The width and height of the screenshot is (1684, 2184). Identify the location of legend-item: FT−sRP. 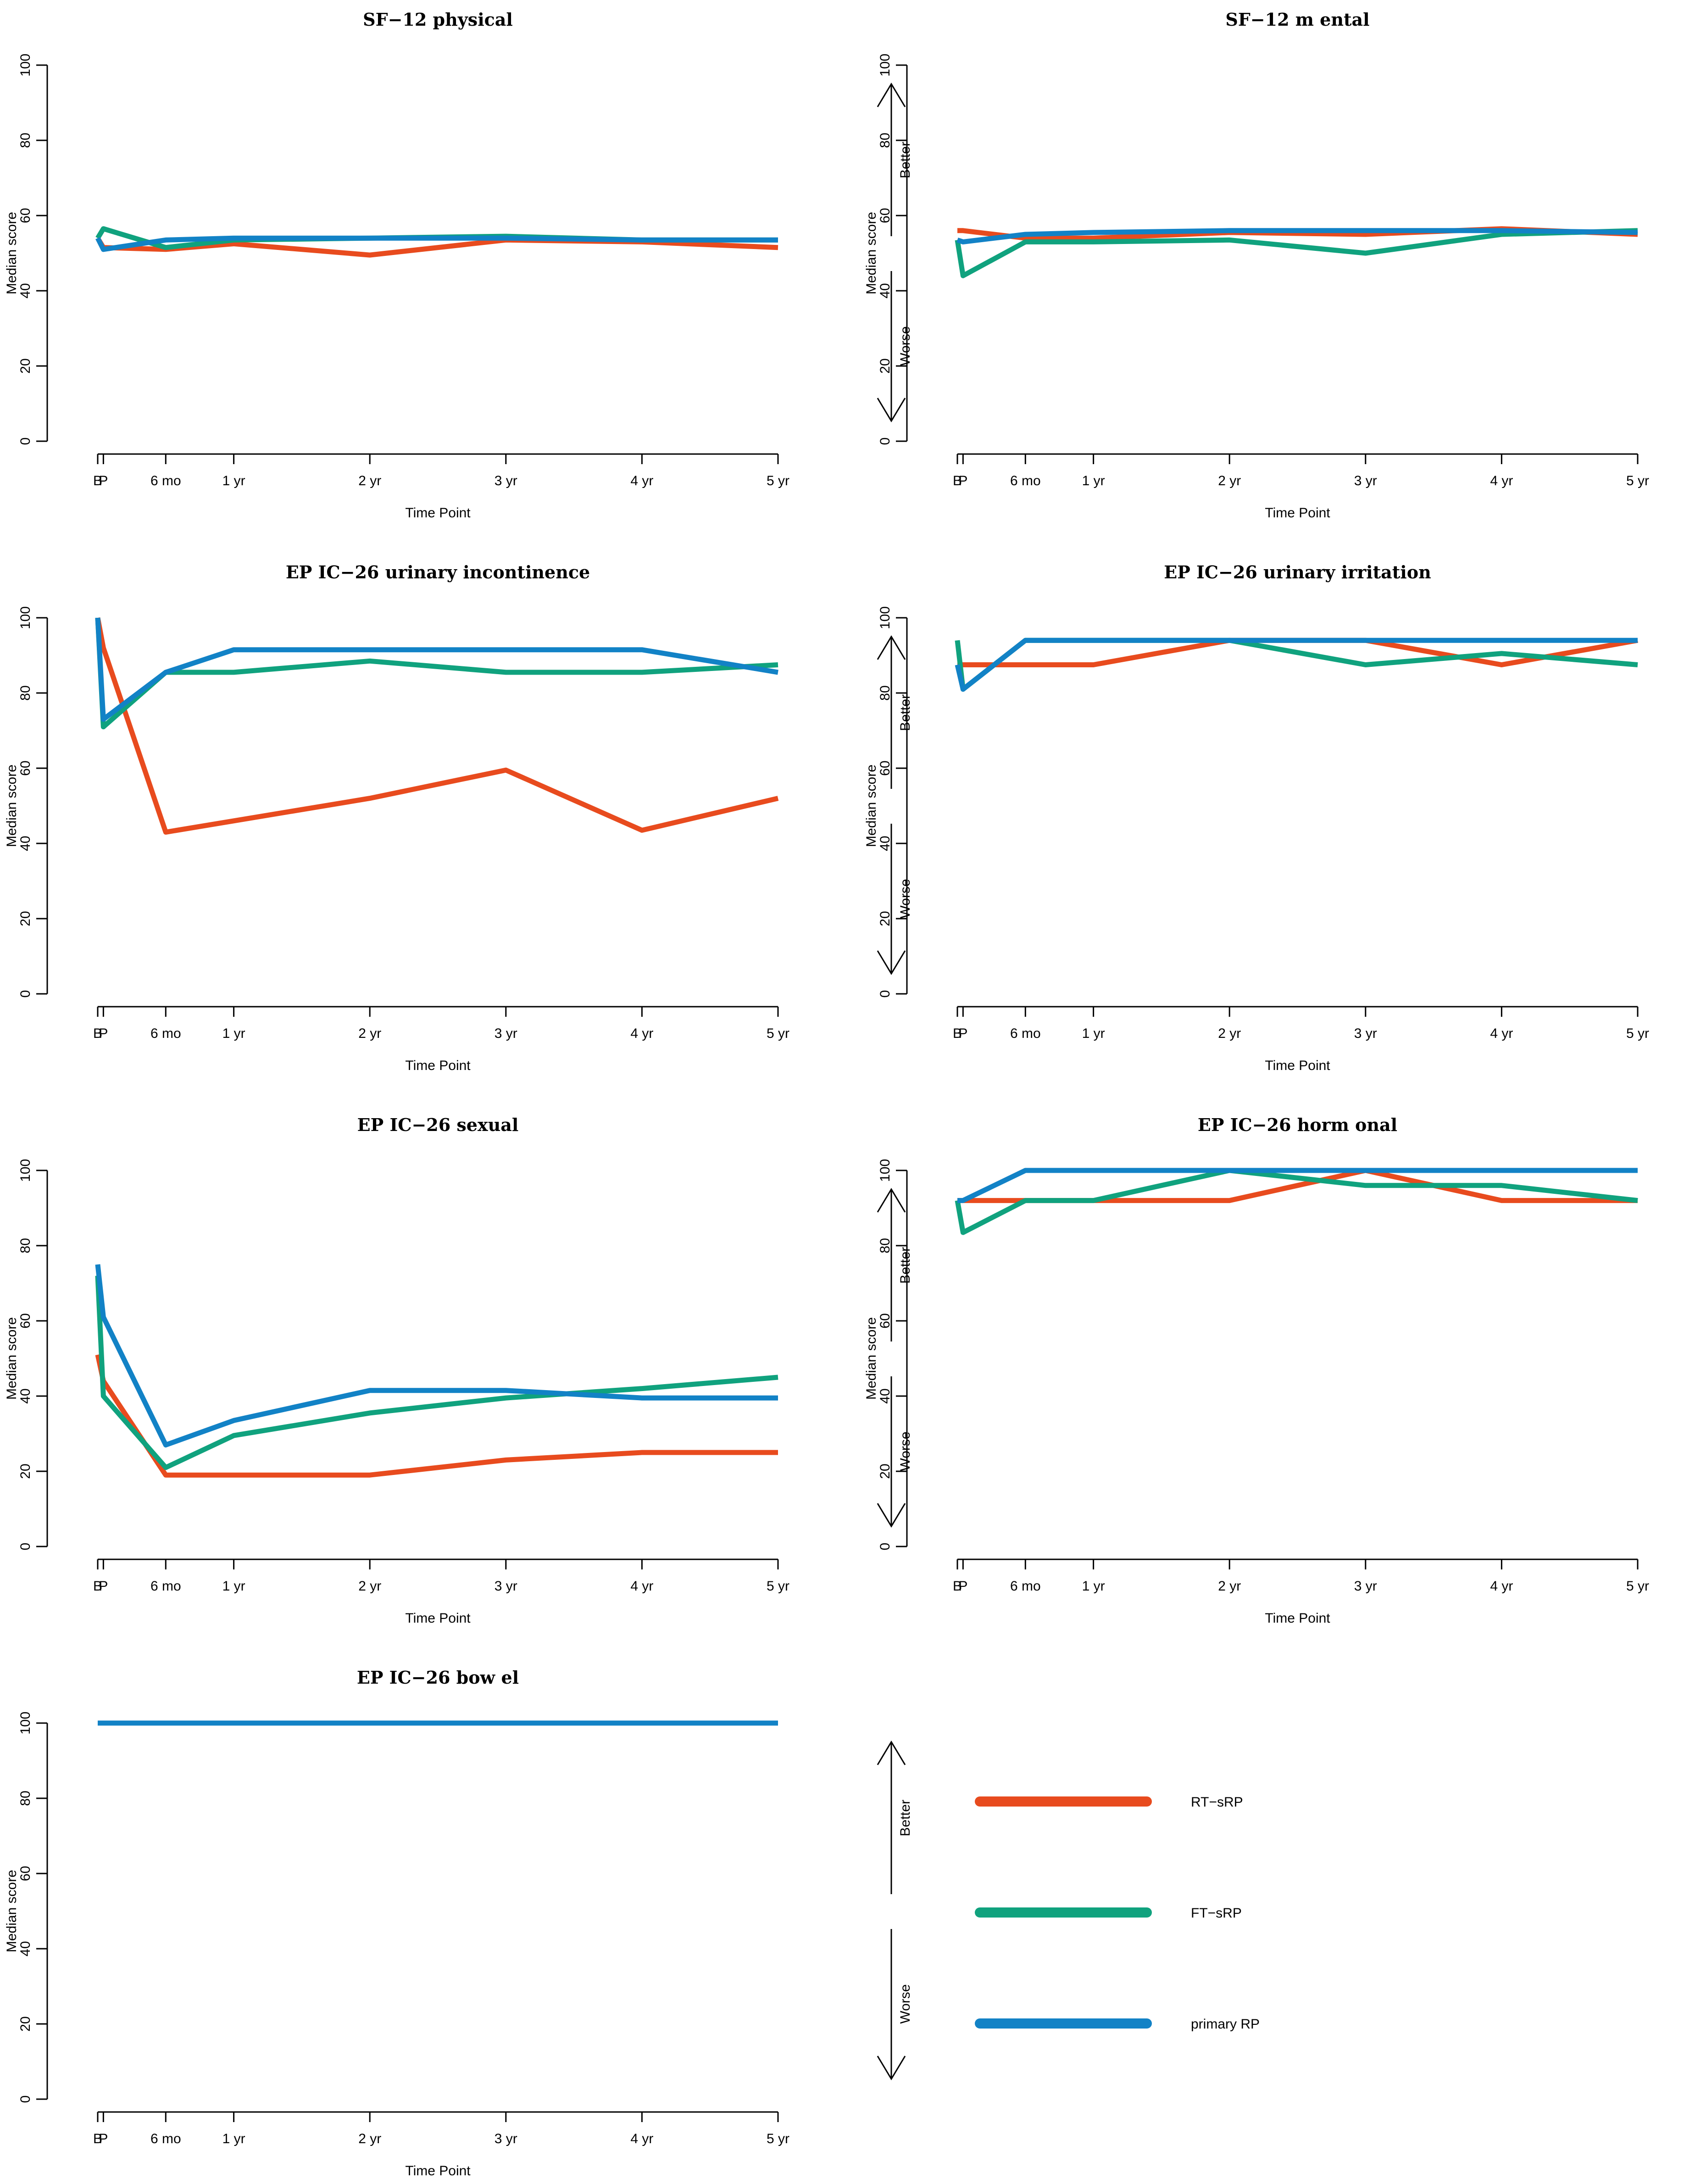
(1108, 1913).